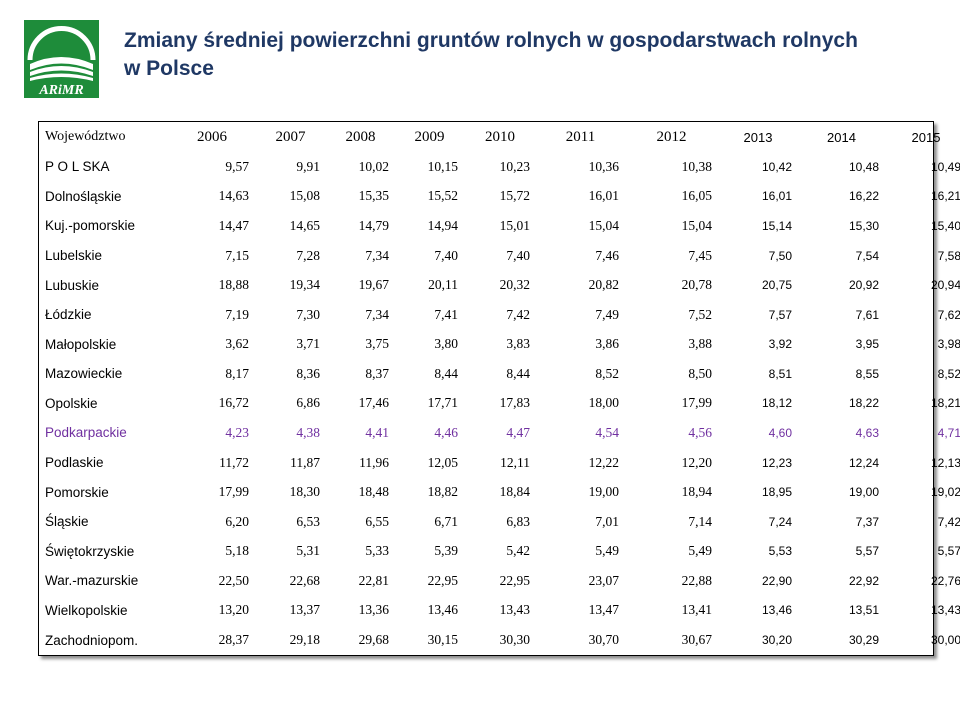  Describe the element at coordinates (776, 580) in the screenshot. I see `value-cell: 22,90` at that location.